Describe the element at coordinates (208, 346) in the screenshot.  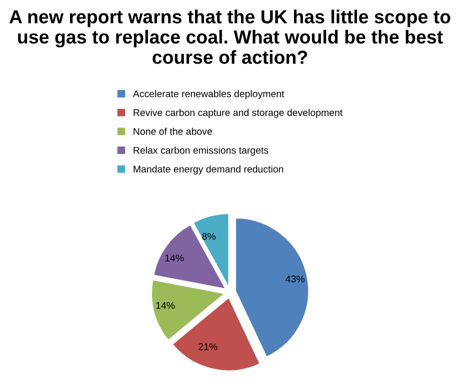
I see `data-label: 21%` at that location.